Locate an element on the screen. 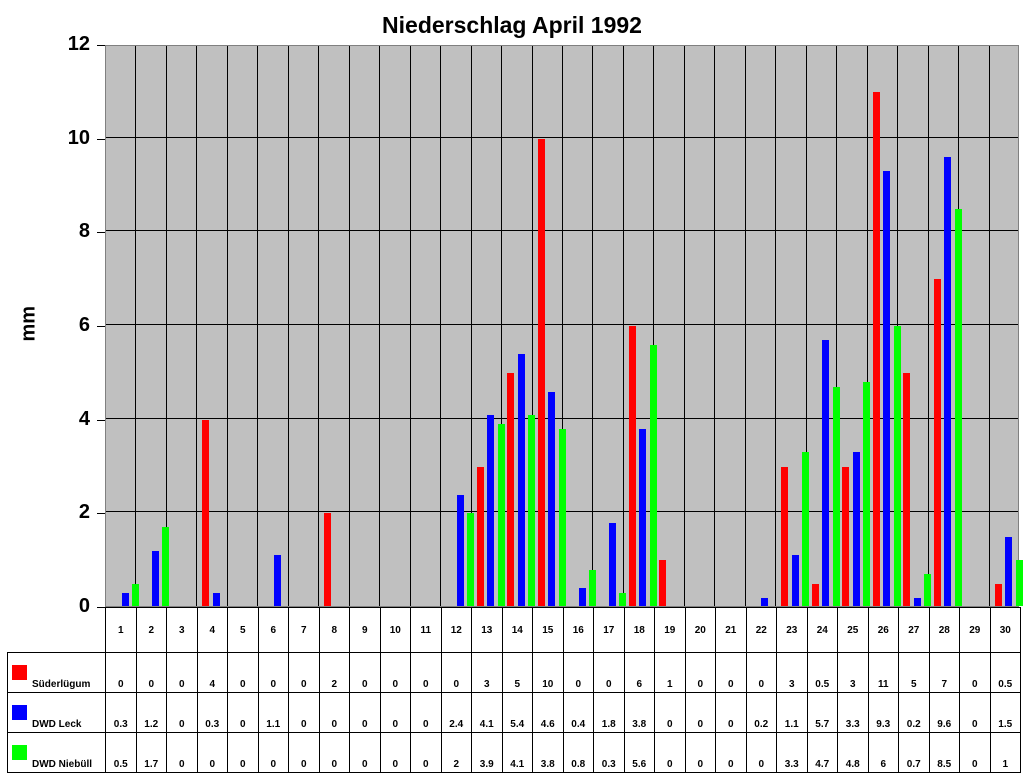  table-cell: 0.3 is located at coordinates (212, 712).